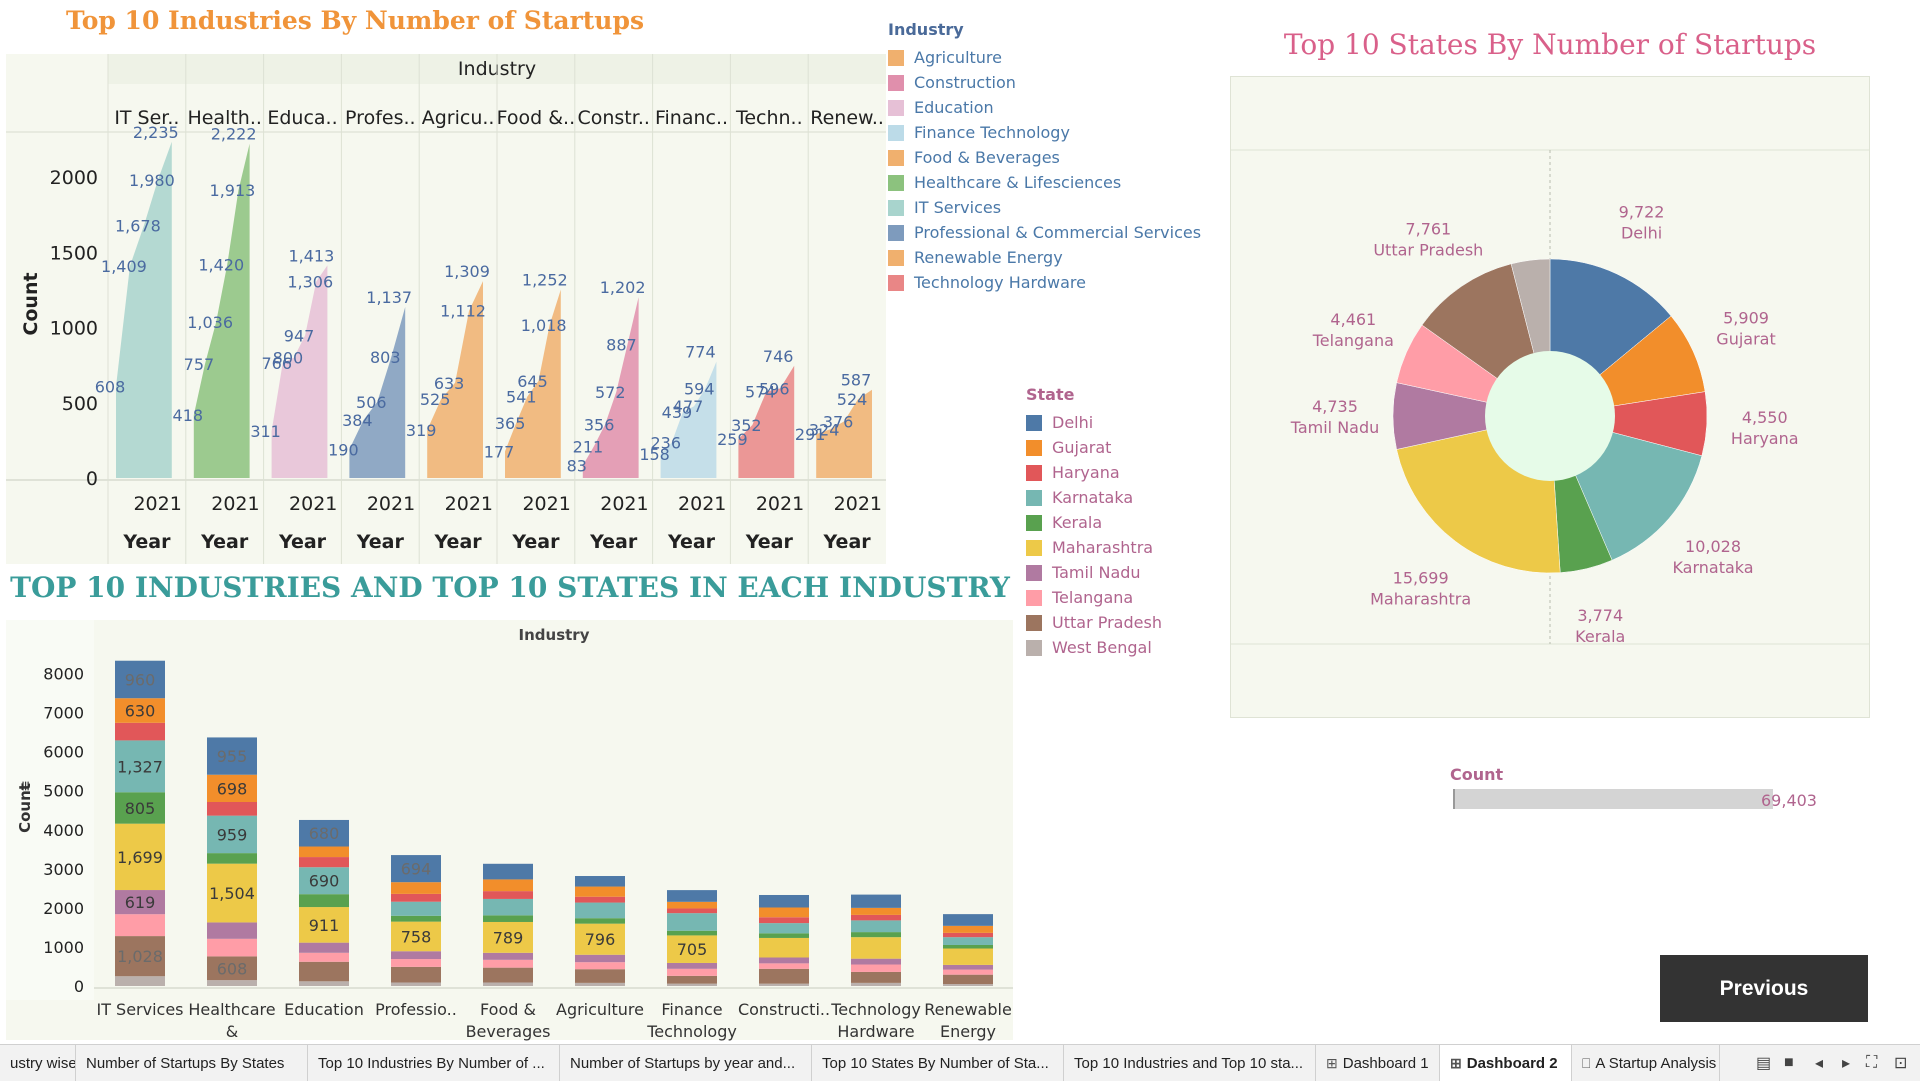 This screenshot has height=1081, width=1920. What do you see at coordinates (1378, 1063) in the screenshot?
I see `sheet-tab: ⊞ Dashboard 1` at bounding box center [1378, 1063].